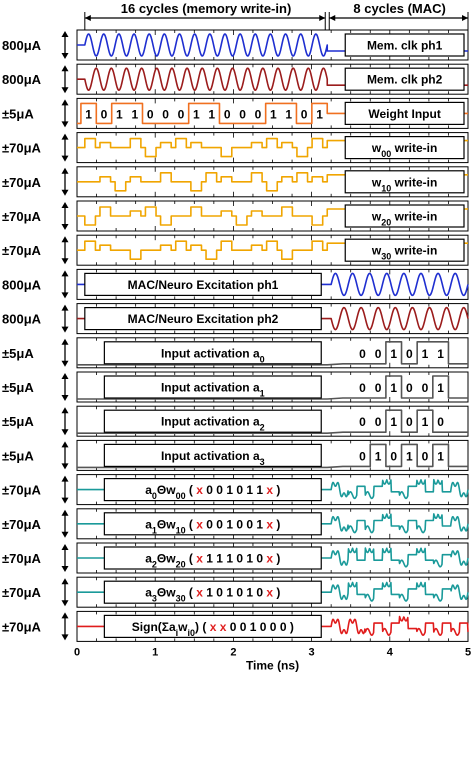  I want to click on waveform-row: ±70μA a3Θw30 ( x 1 0 1 0 1 0 x ), so click(235, 592).